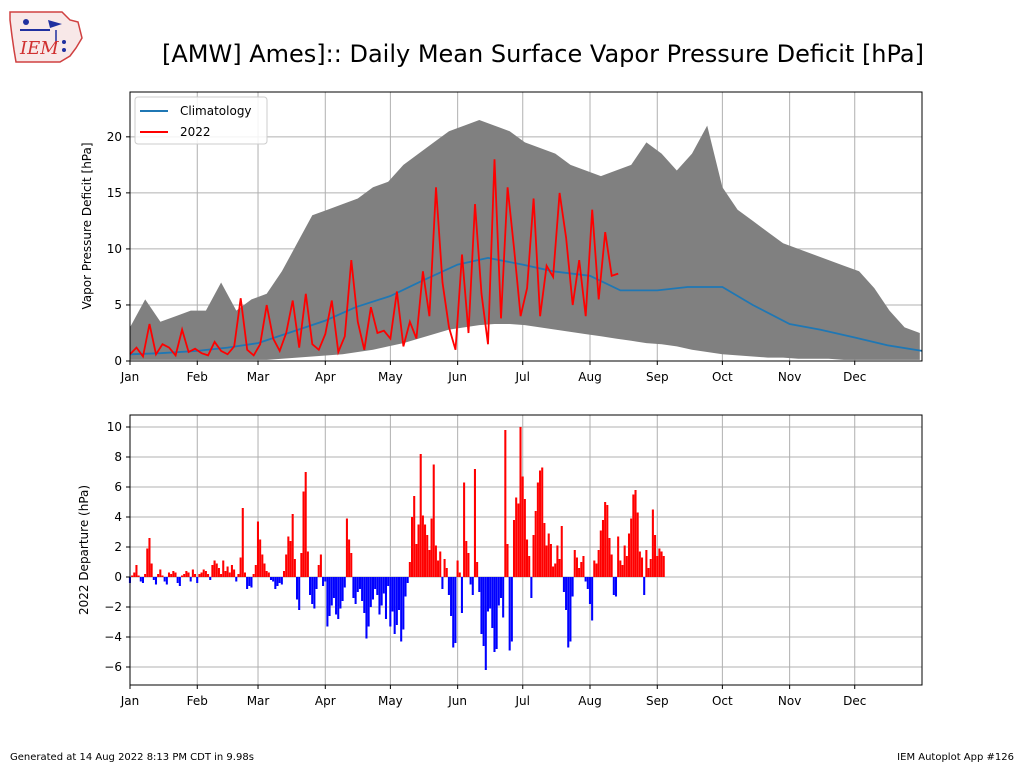 Image resolution: width=1024 pixels, height=768 pixels. What do you see at coordinates (114, 249) in the screenshot?
I see `top-y-tick-label: 10` at bounding box center [114, 249].